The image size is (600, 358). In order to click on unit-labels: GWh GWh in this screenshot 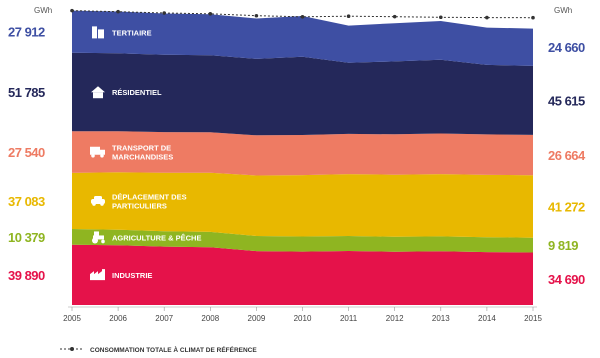, I will do `click(303, 10)`.